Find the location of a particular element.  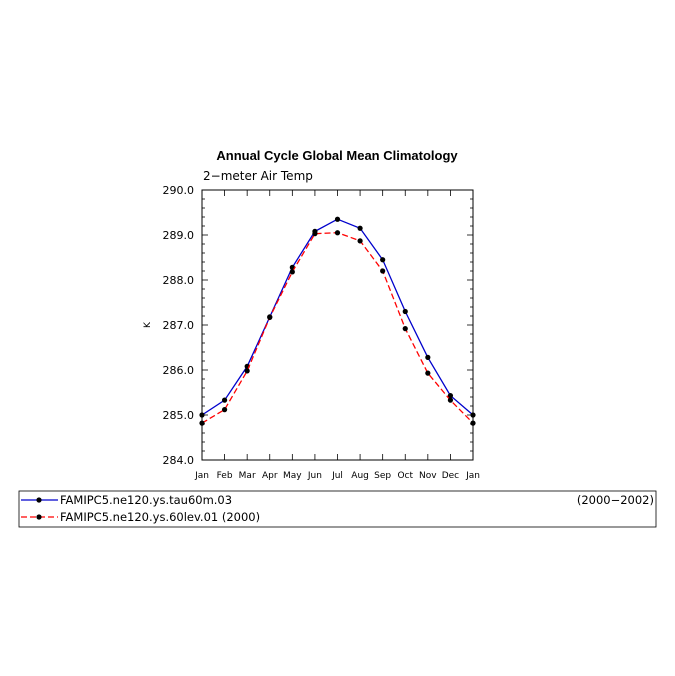

y-tick-label: 287.0 is located at coordinates (179, 325).